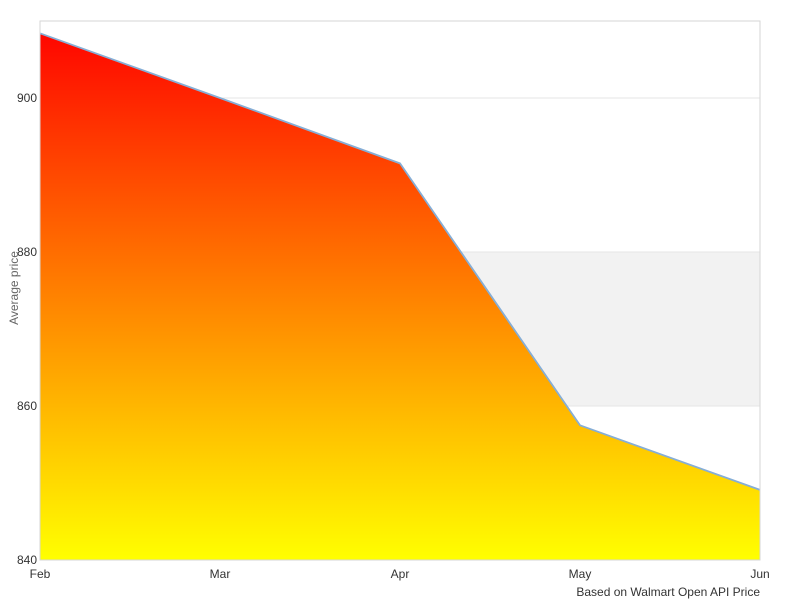  What do you see at coordinates (668, 592) in the screenshot?
I see `chart-caption: Based on Walmart Open API Price` at bounding box center [668, 592].